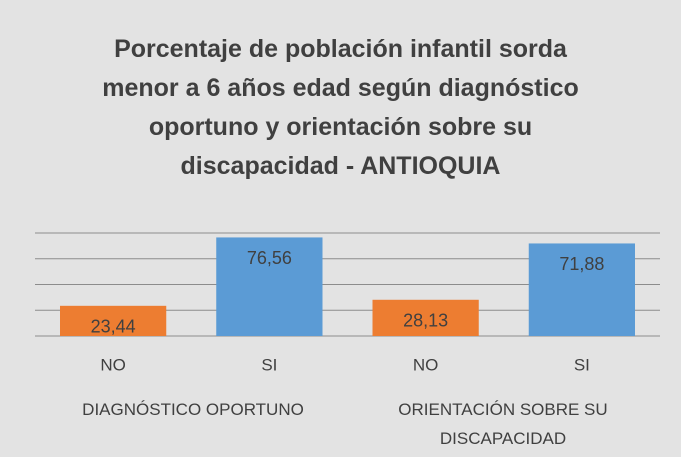 This screenshot has height=457, width=681. What do you see at coordinates (425, 321) in the screenshot?
I see `value-label: 28,13` at bounding box center [425, 321].